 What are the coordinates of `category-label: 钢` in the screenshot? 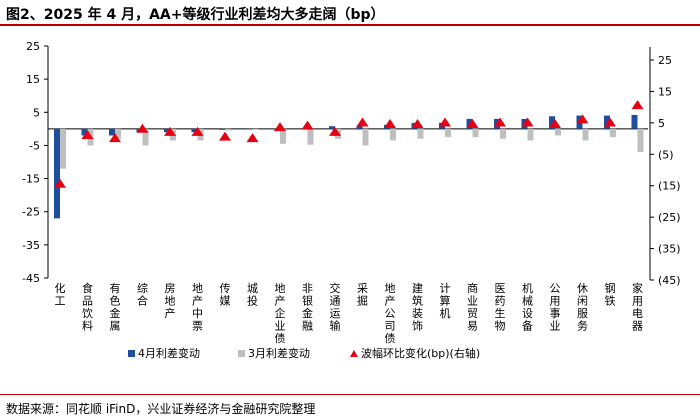 It's located at (610, 288).